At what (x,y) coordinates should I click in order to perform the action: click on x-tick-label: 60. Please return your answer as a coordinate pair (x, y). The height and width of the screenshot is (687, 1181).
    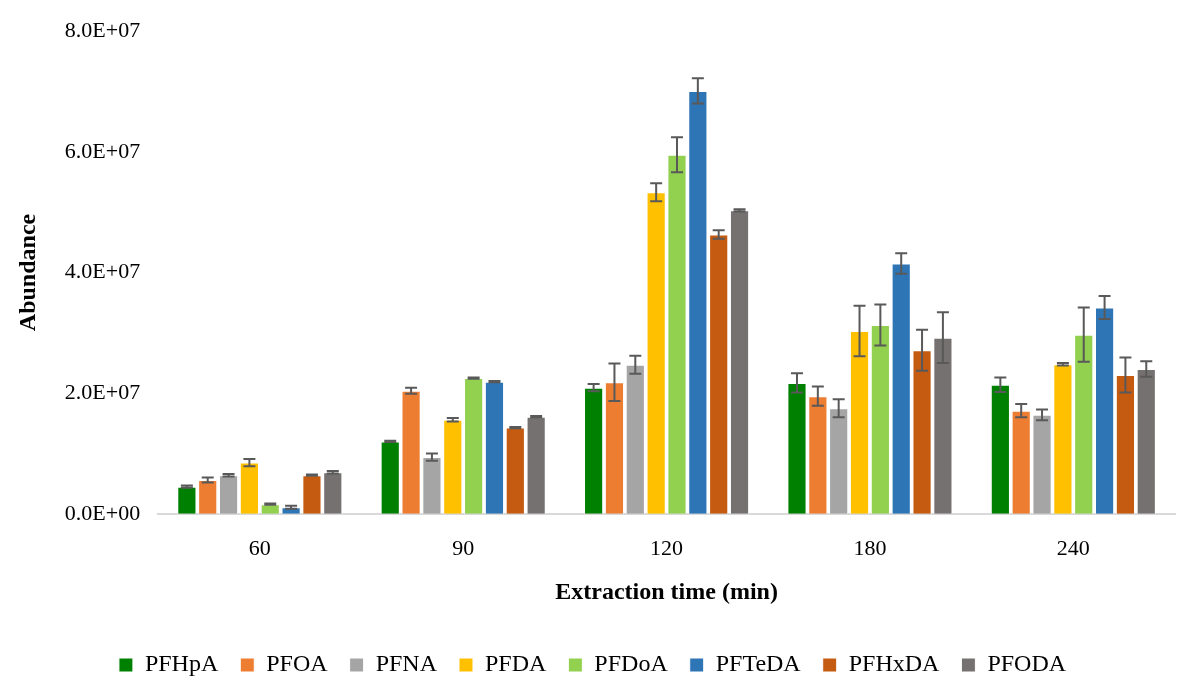
    Looking at the image, I should click on (259, 547).